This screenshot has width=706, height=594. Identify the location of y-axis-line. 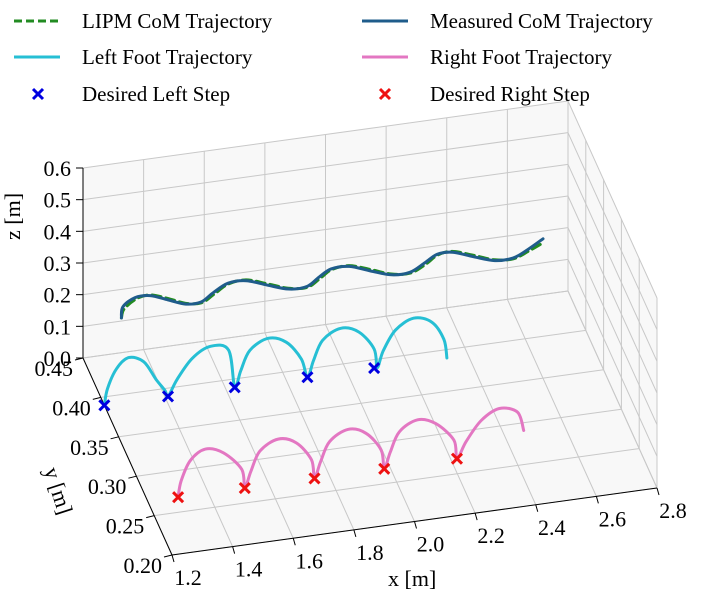
(127, 456).